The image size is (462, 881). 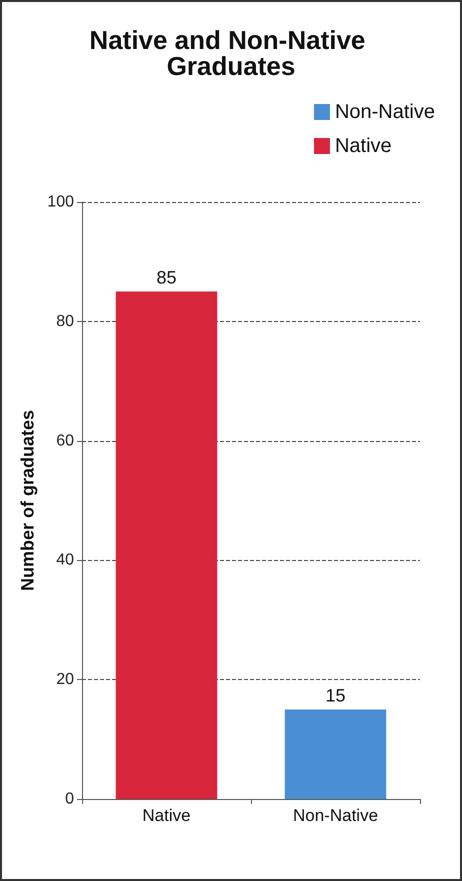 I want to click on y-tick-label: 40, so click(x=65, y=560).